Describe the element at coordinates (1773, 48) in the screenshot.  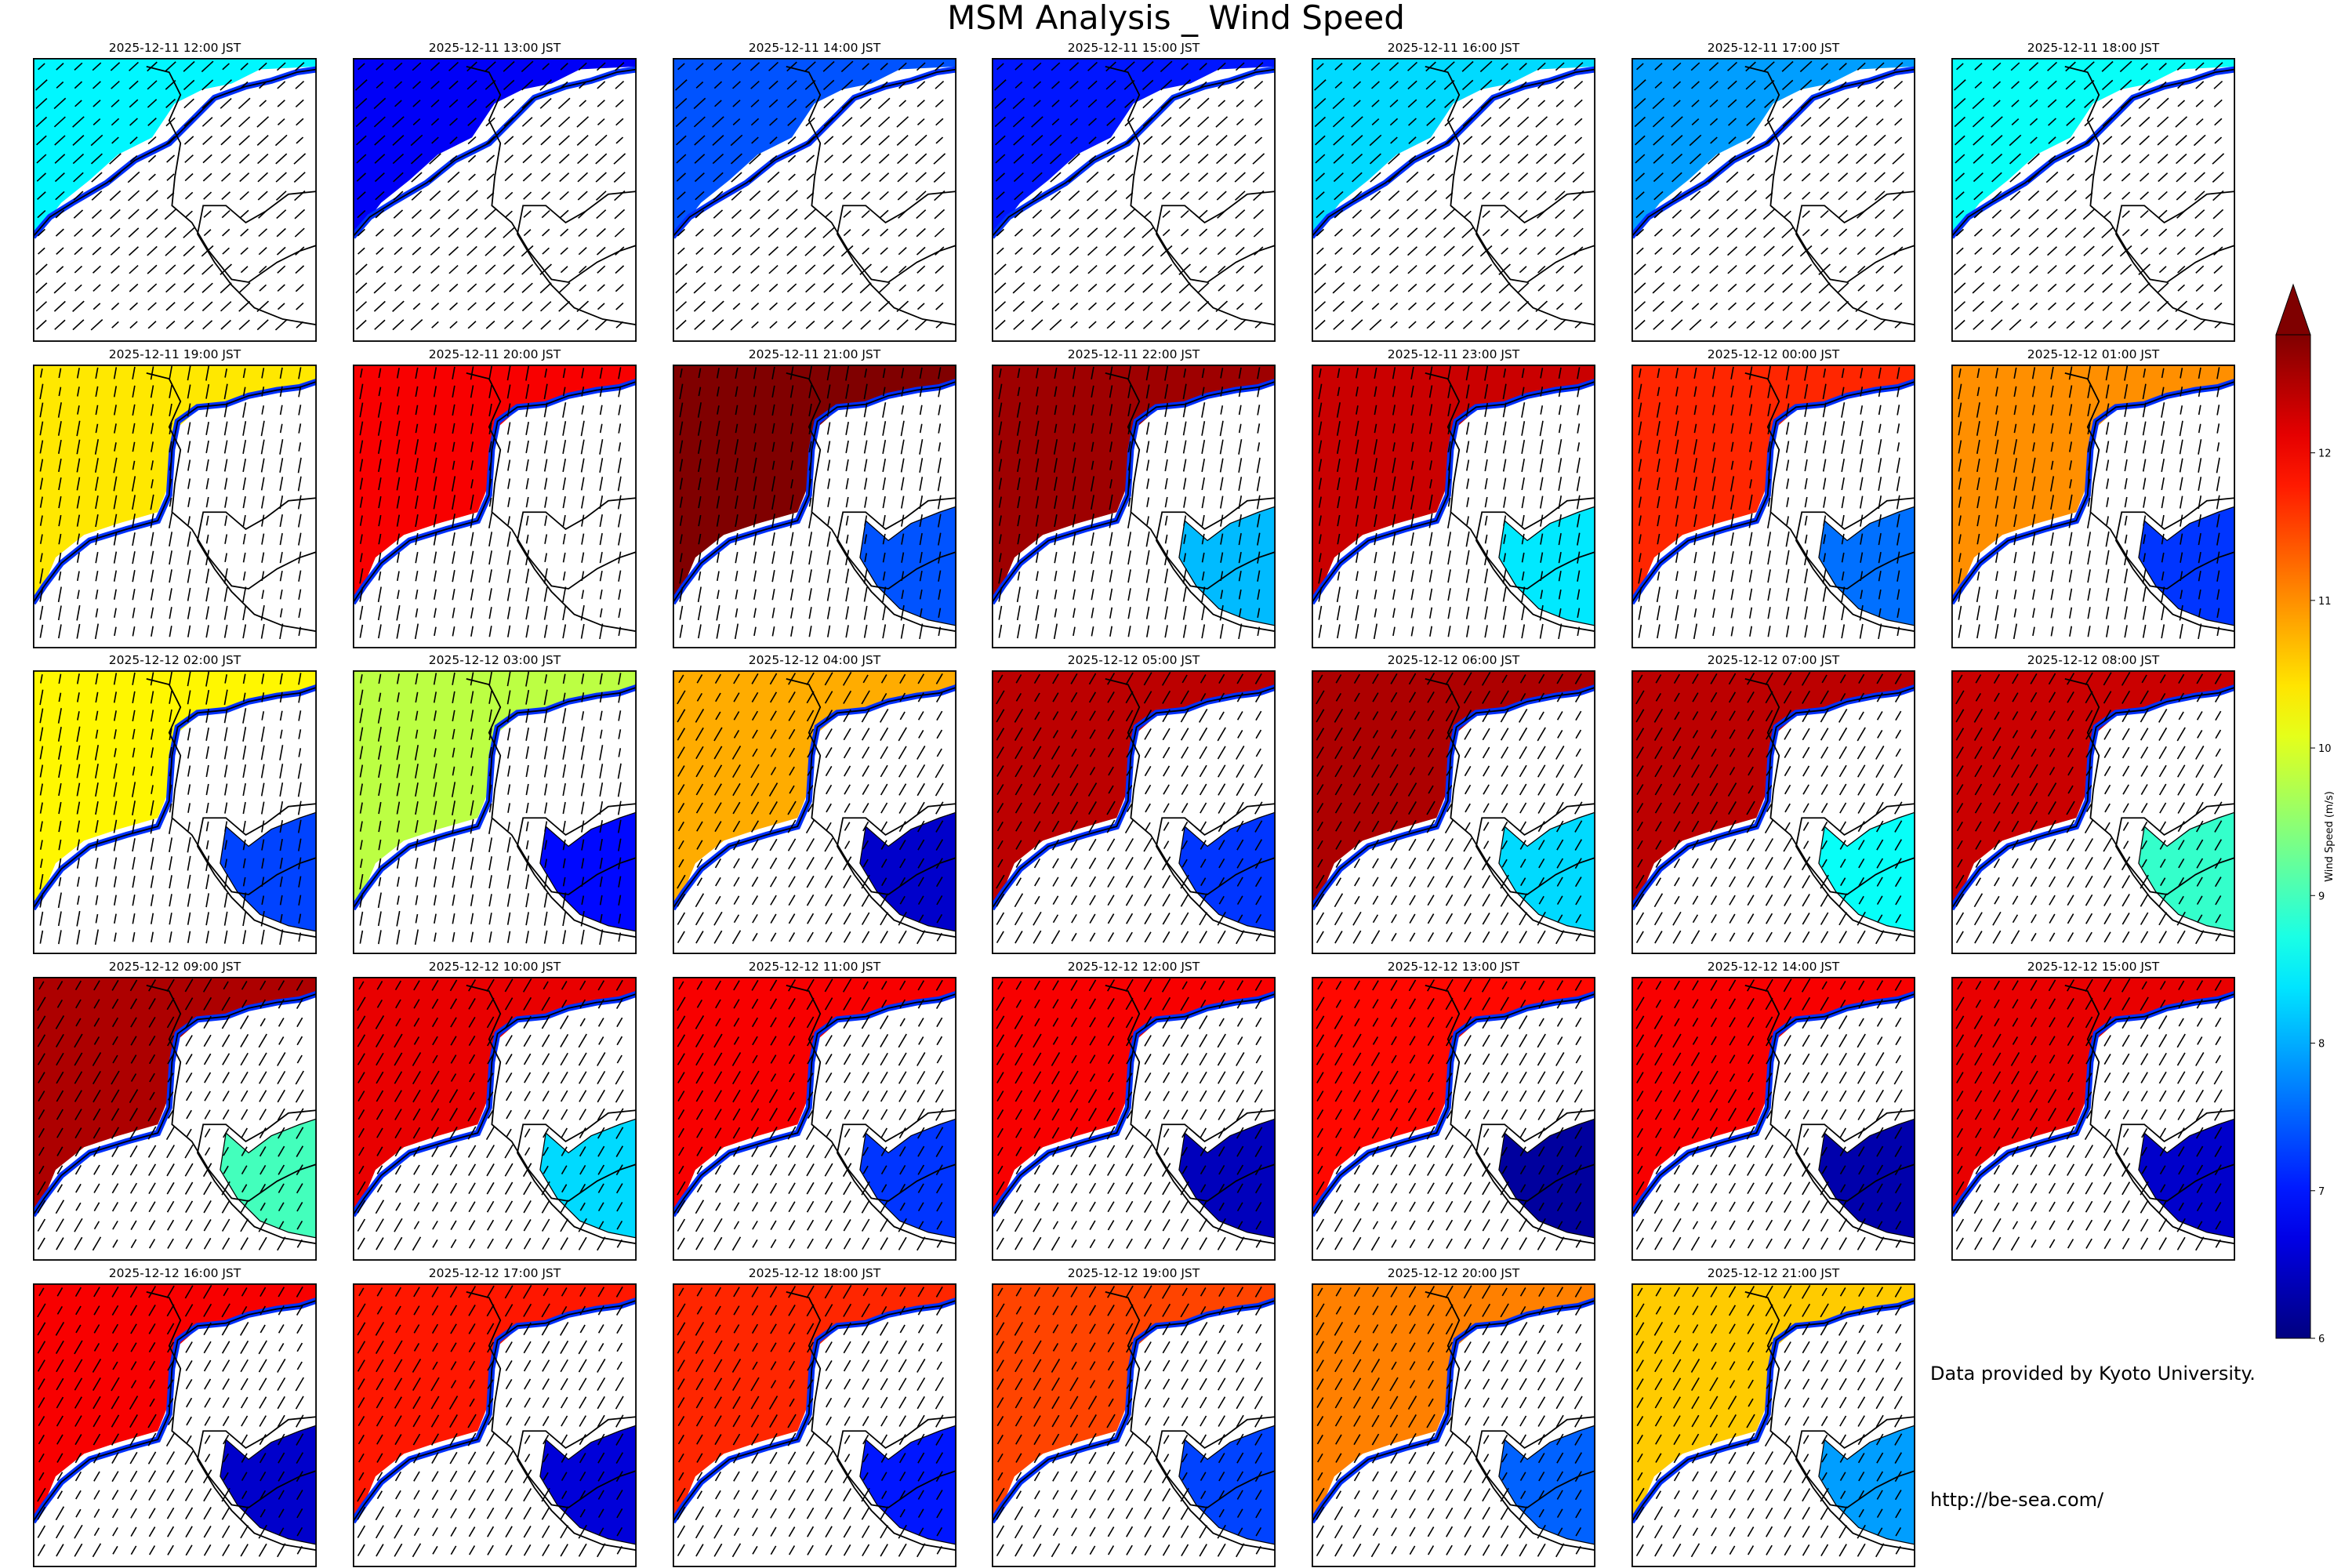
I see `panel-title: 2025-12-11 17:00 JST` at that location.